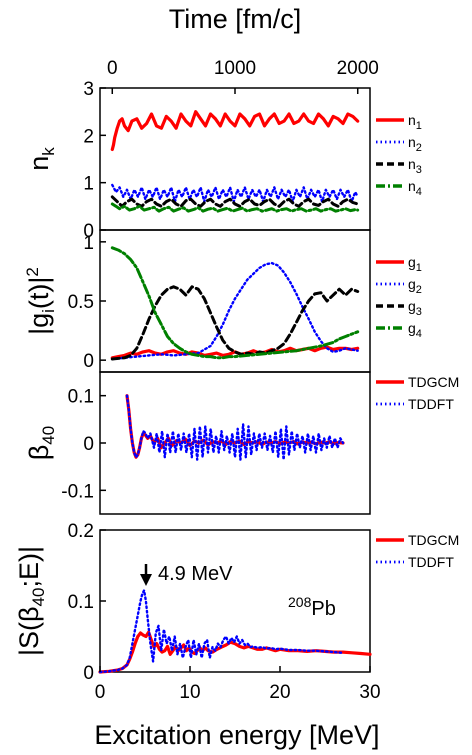 The image size is (472, 755). I want to click on series-line-beta40-TDDFT, so click(235, 427).